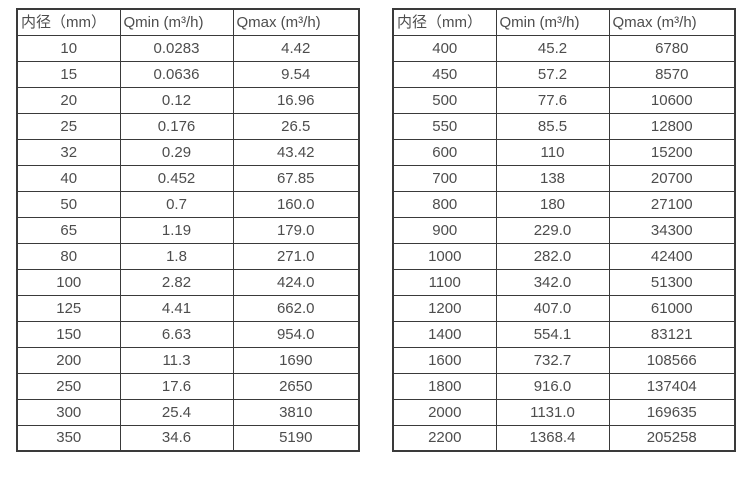 This screenshot has width=750, height=483. Describe the element at coordinates (68, 386) in the screenshot. I see `diameter-cell: 250` at that location.